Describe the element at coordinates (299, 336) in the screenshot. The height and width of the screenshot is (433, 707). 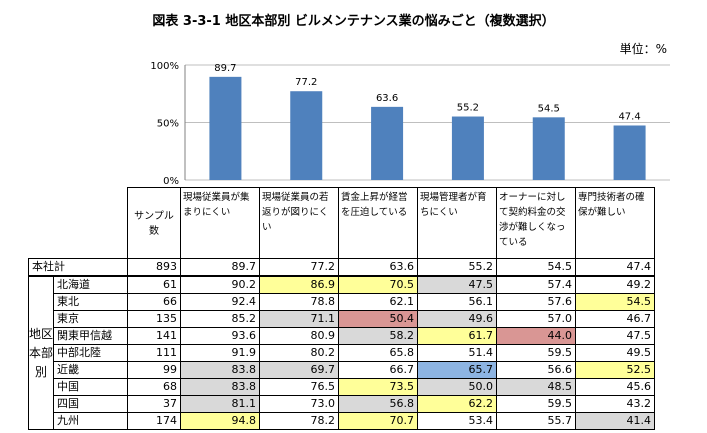
I see `table-cell: 80.9` at that location.